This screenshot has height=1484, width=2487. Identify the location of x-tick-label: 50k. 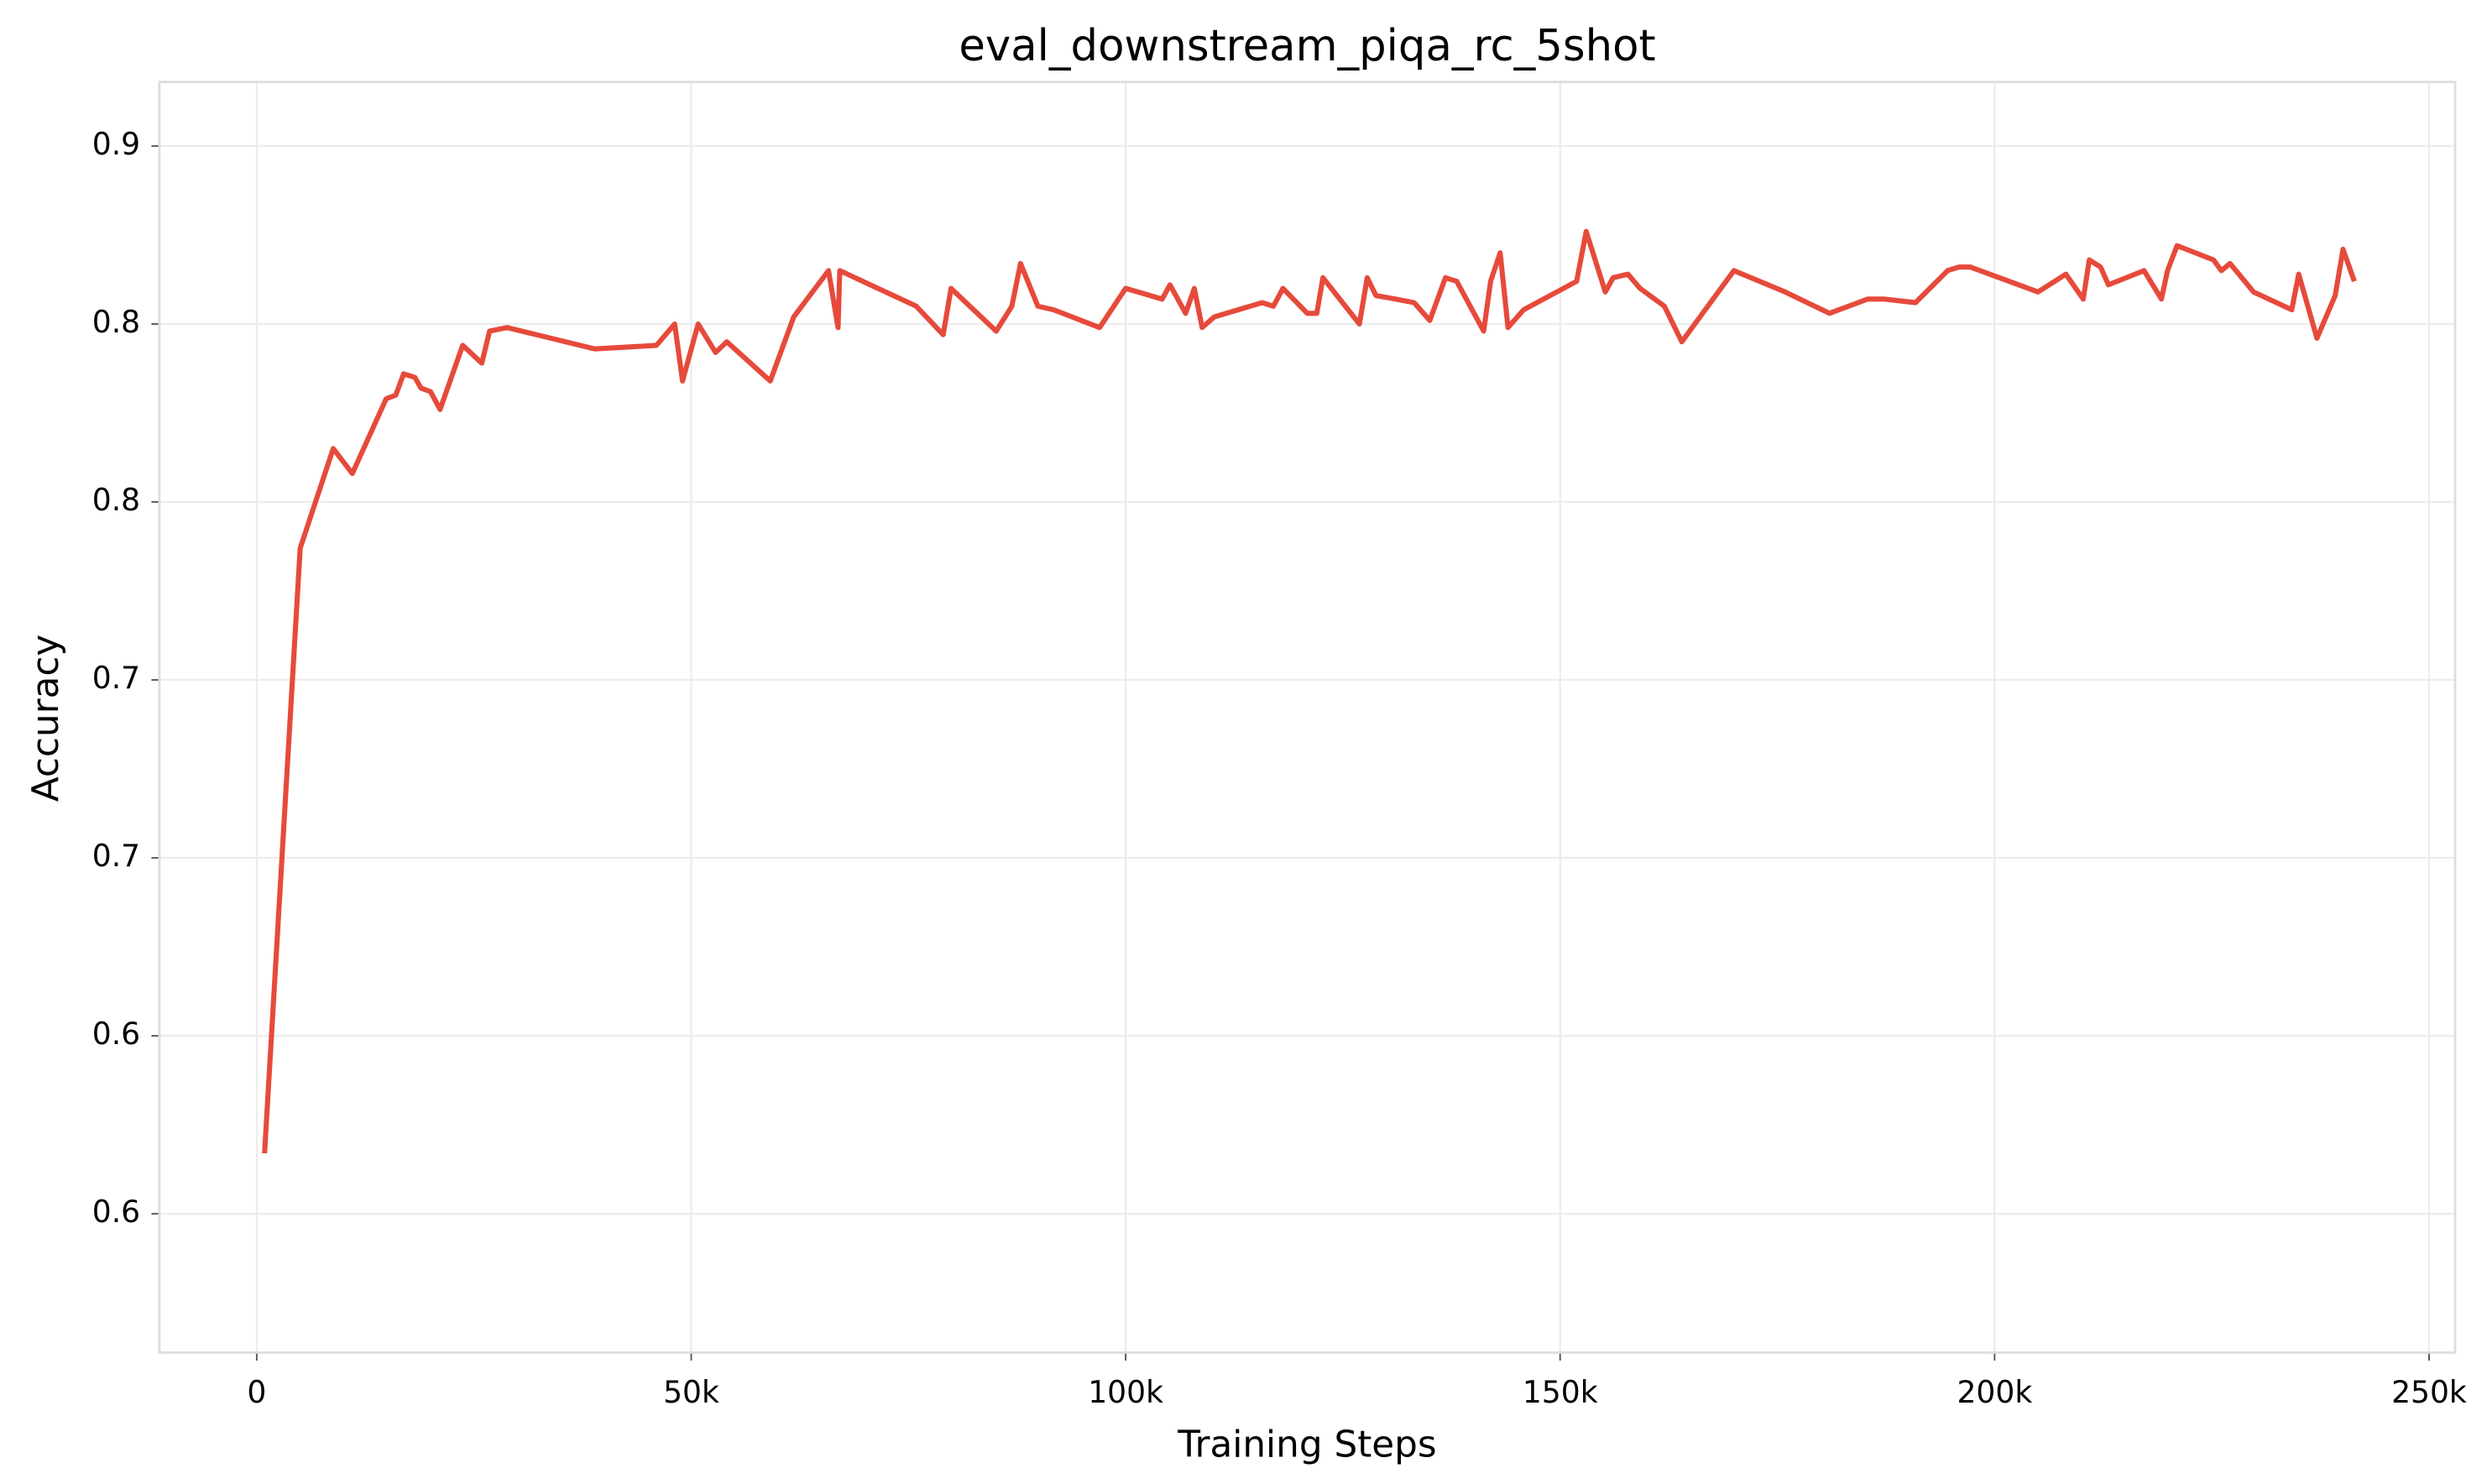
(691, 1392).